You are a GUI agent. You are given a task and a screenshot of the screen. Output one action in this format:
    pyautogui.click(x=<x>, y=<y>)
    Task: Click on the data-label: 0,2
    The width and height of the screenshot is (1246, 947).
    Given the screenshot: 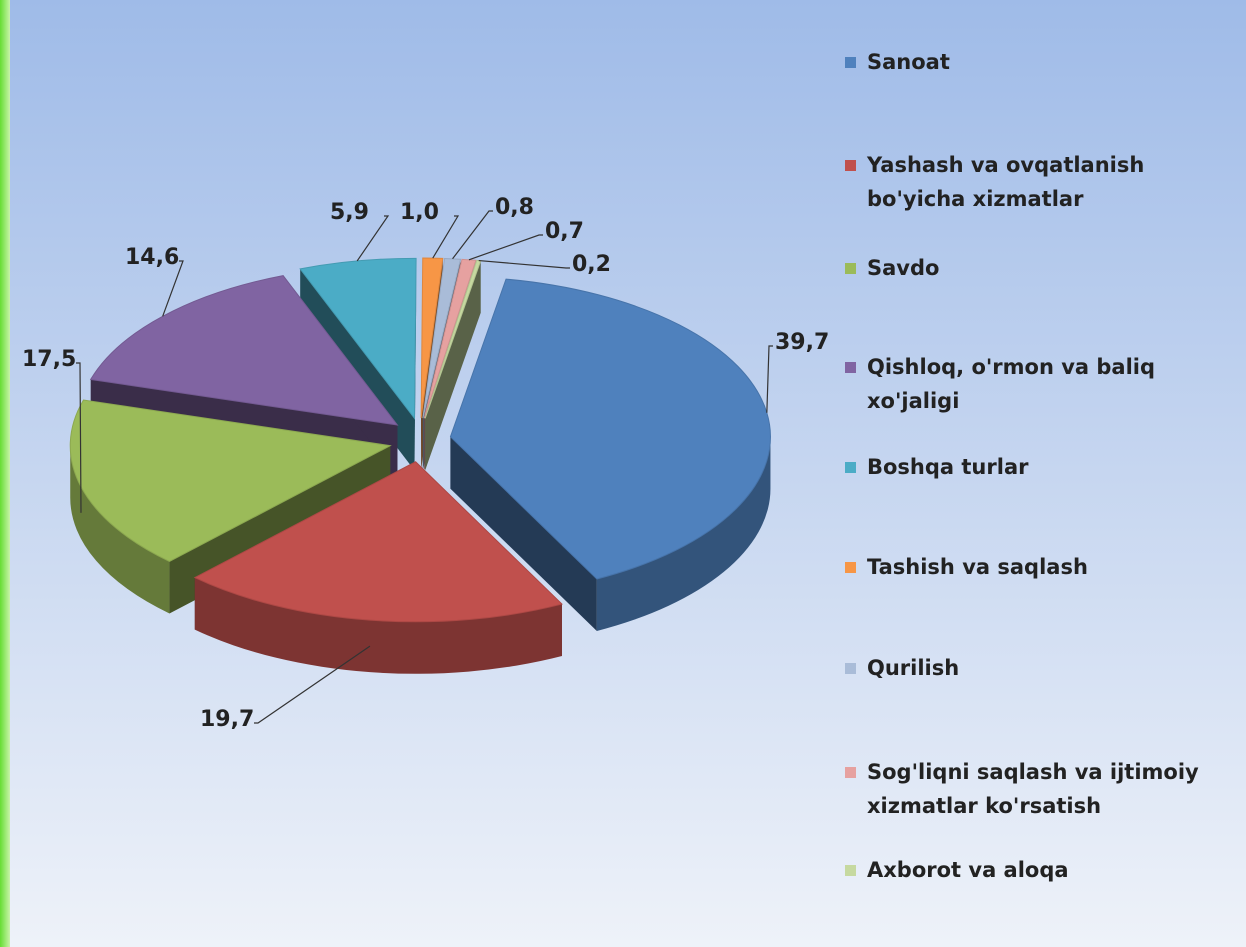 What is the action you would take?
    pyautogui.click(x=591, y=264)
    